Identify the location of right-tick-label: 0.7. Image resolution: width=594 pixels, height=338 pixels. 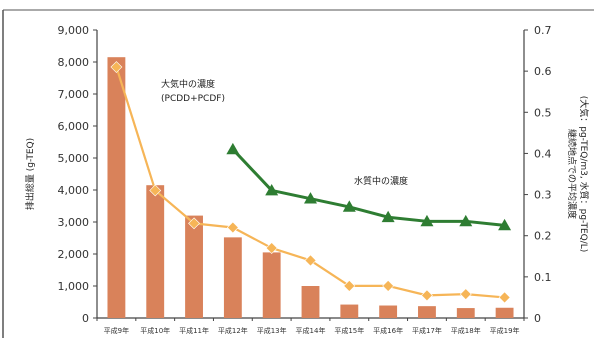
(543, 30).